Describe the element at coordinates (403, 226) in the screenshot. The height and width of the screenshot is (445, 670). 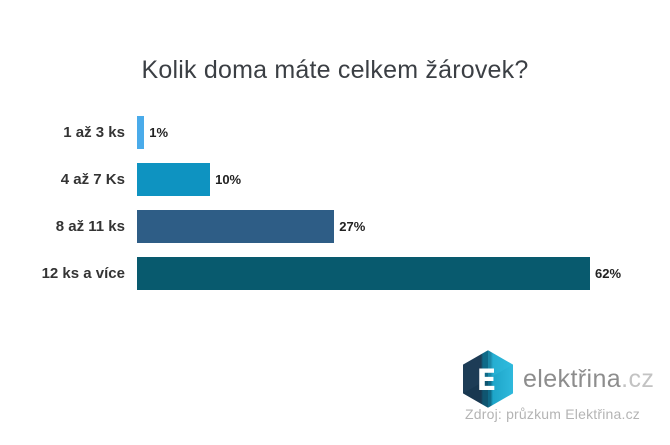
I see `bar-track: 27%` at that location.